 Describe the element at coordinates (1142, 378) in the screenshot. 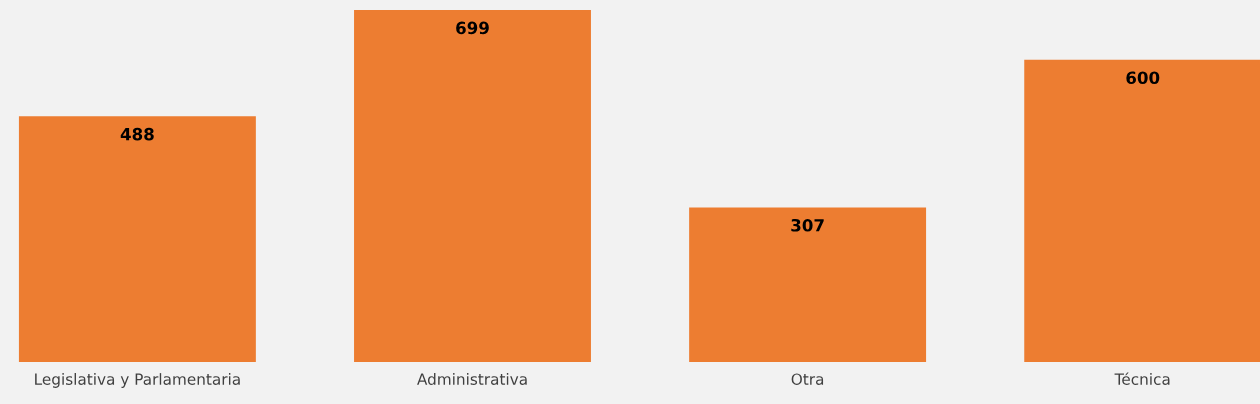

I see `x-tick-label: Técnica` at that location.